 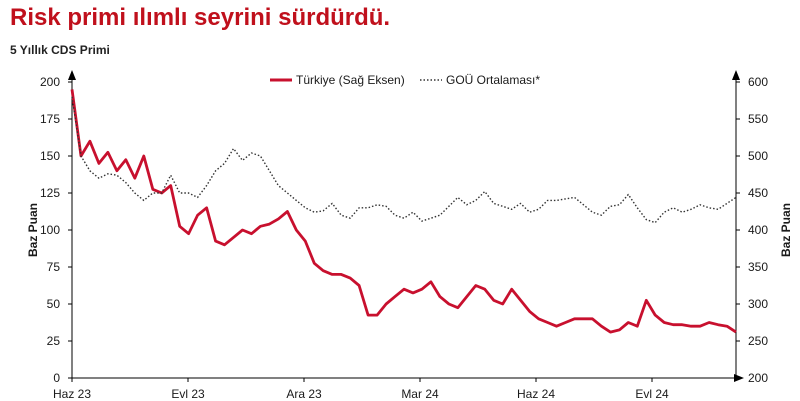 What do you see at coordinates (50, 82) in the screenshot?
I see `left-axis-tick-label: 200` at bounding box center [50, 82].